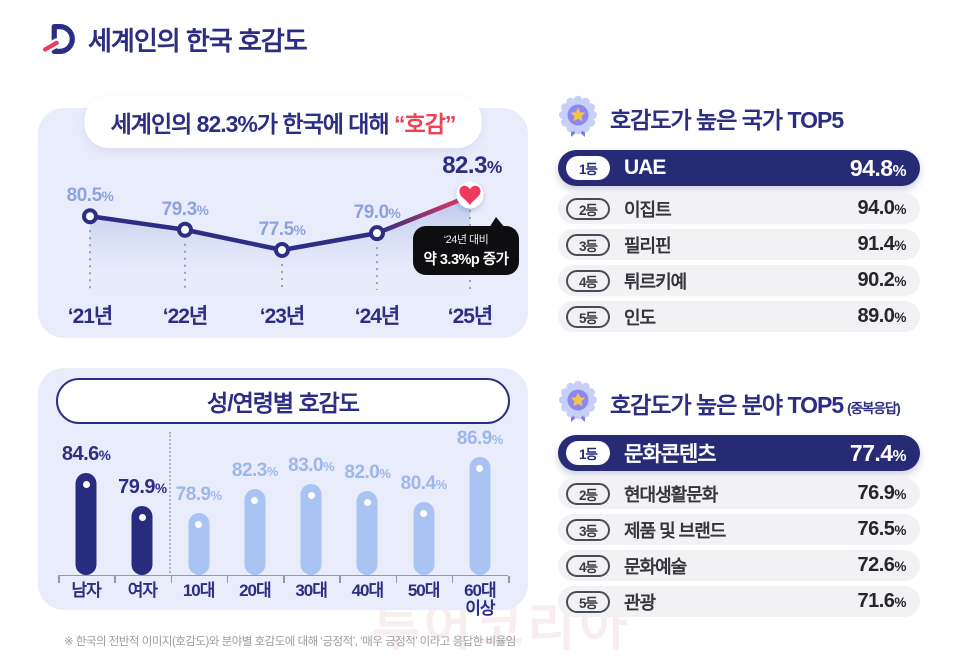  I want to click on rank-value: 94.8%, so click(878, 167).